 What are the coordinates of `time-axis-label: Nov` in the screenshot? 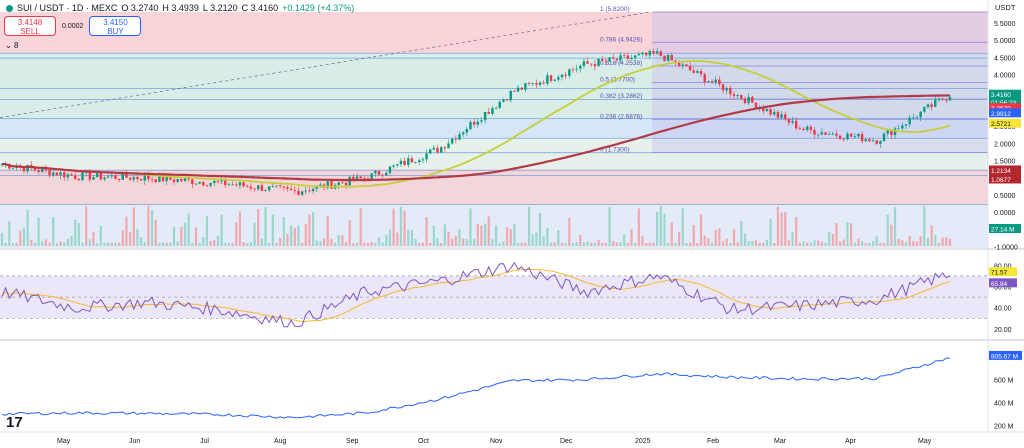 It's located at (496, 441).